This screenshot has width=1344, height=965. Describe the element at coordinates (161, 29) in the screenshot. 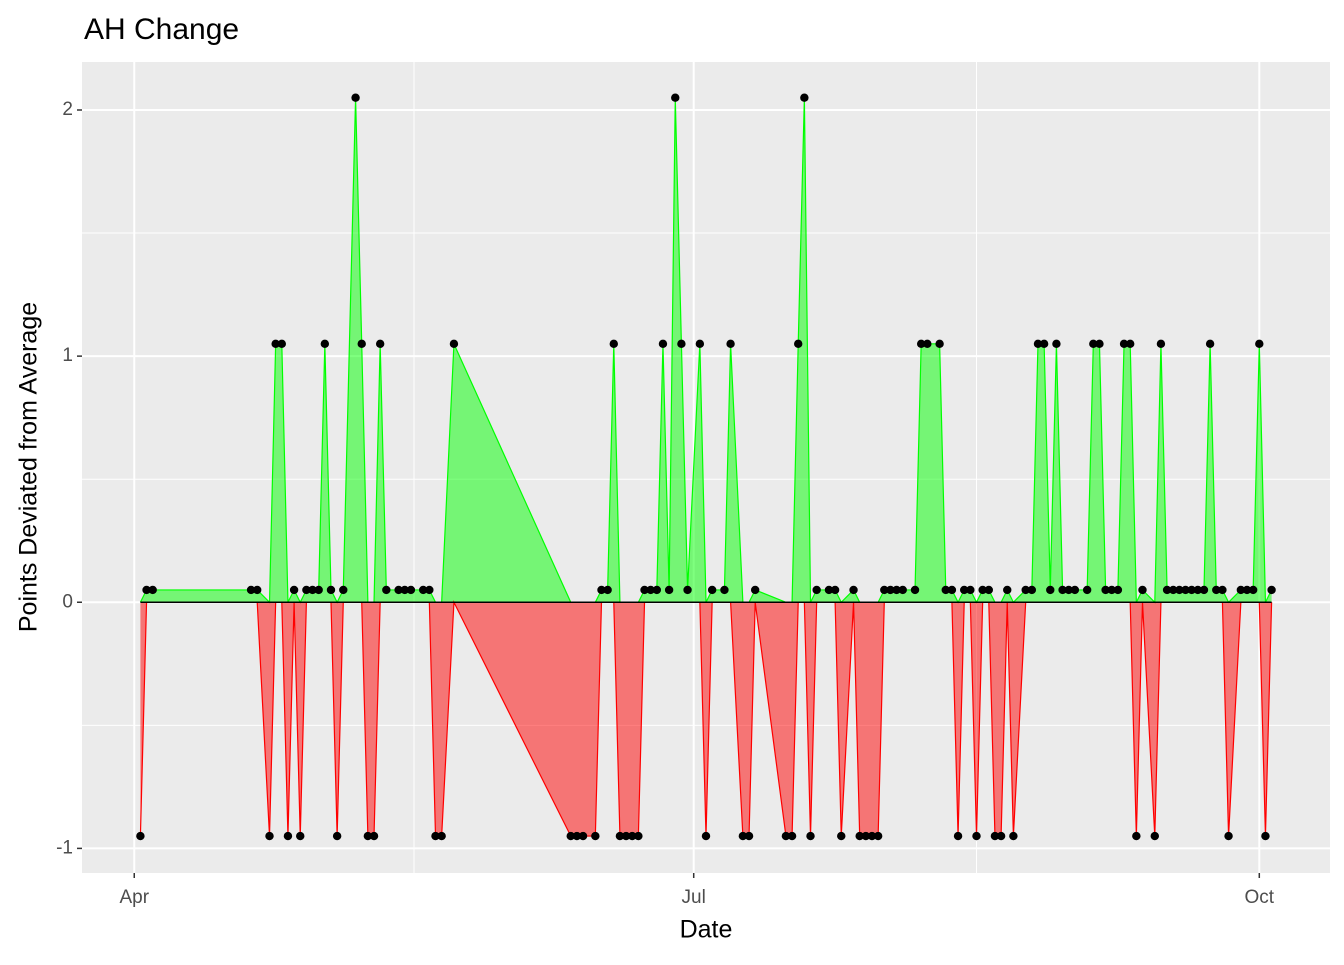

I see `chart-title: AH Change` at that location.